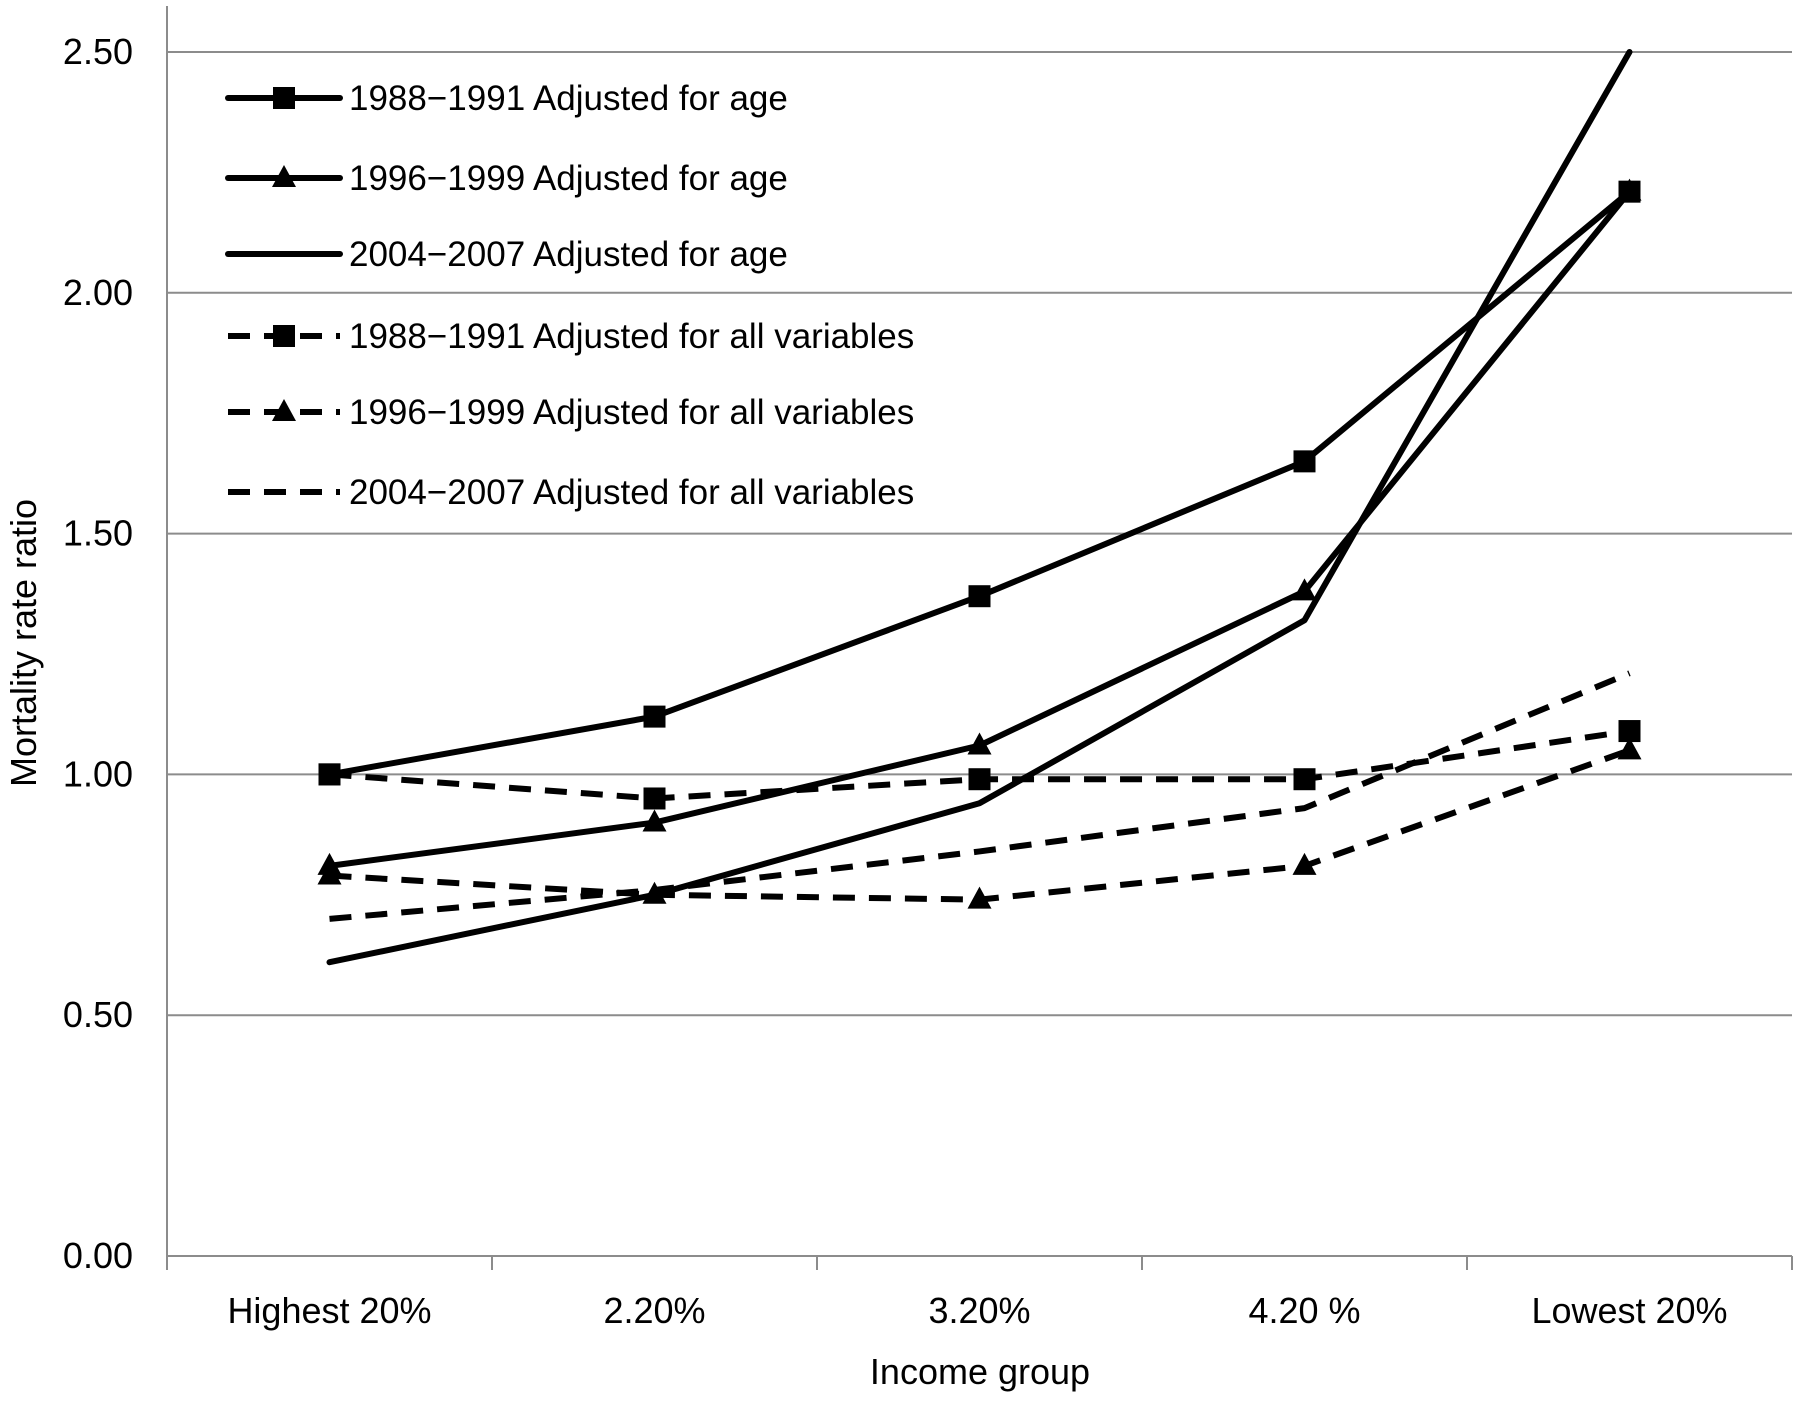 This screenshot has height=1401, width=1800. What do you see at coordinates (98, 533) in the screenshot?
I see `y-tick-label: 1.50` at bounding box center [98, 533].